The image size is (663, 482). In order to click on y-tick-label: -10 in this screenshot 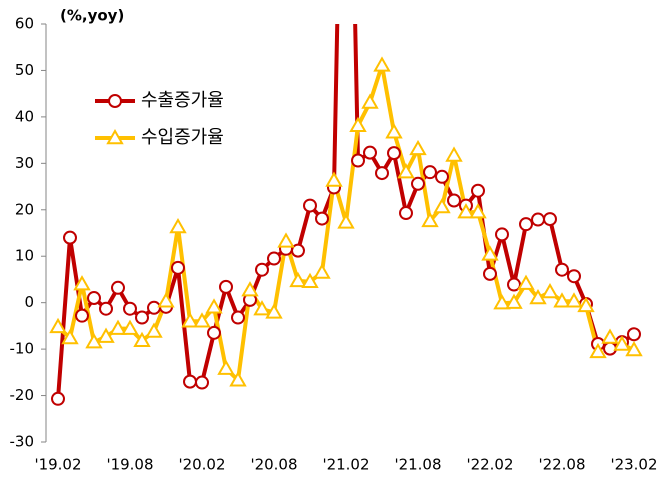, I will do `click(22, 349)`.